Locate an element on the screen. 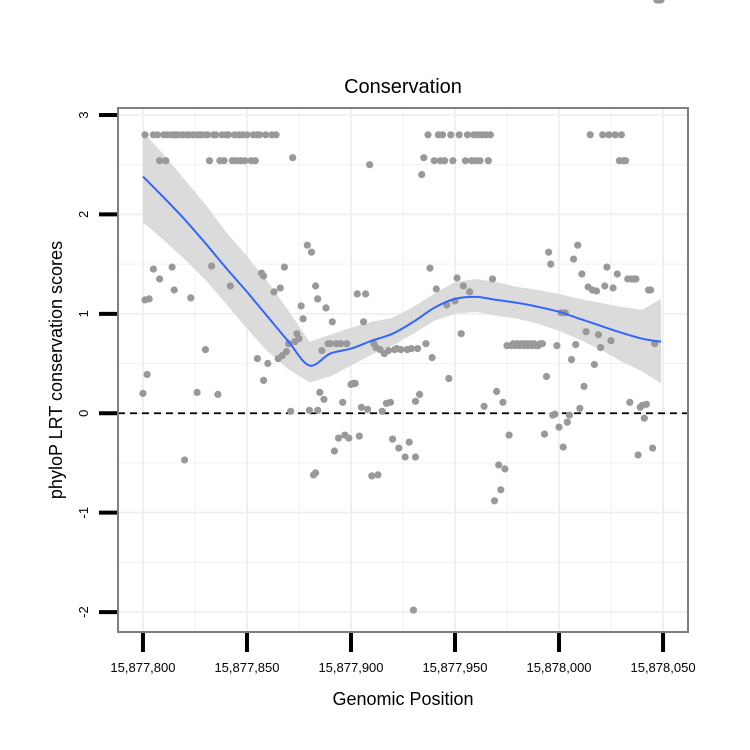  x-tick-label: 15,877,800 is located at coordinates (142, 667).